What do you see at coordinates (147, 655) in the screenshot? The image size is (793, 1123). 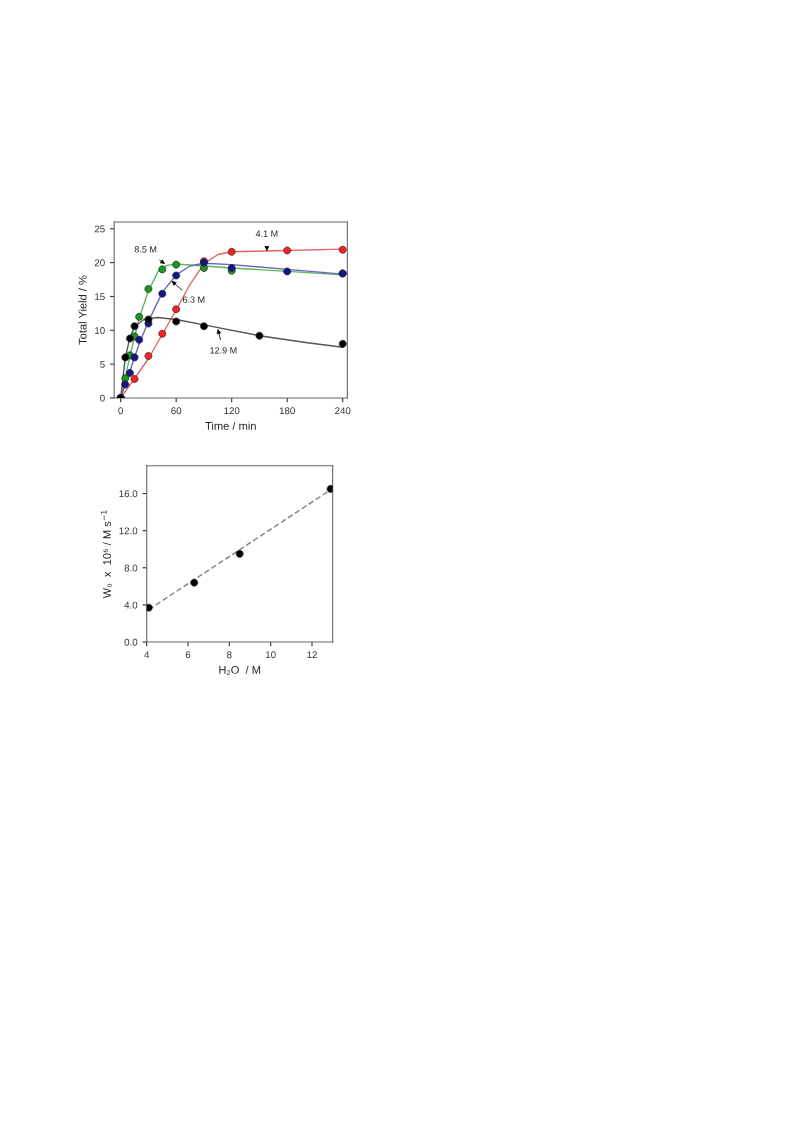 I see `x-tick-label: 4` at bounding box center [147, 655].